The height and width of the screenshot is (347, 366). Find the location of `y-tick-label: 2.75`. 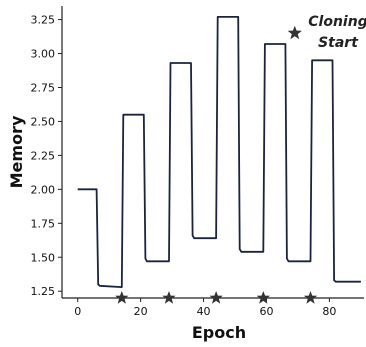

y-tick-label: 2.75 is located at coordinates (43, 87).